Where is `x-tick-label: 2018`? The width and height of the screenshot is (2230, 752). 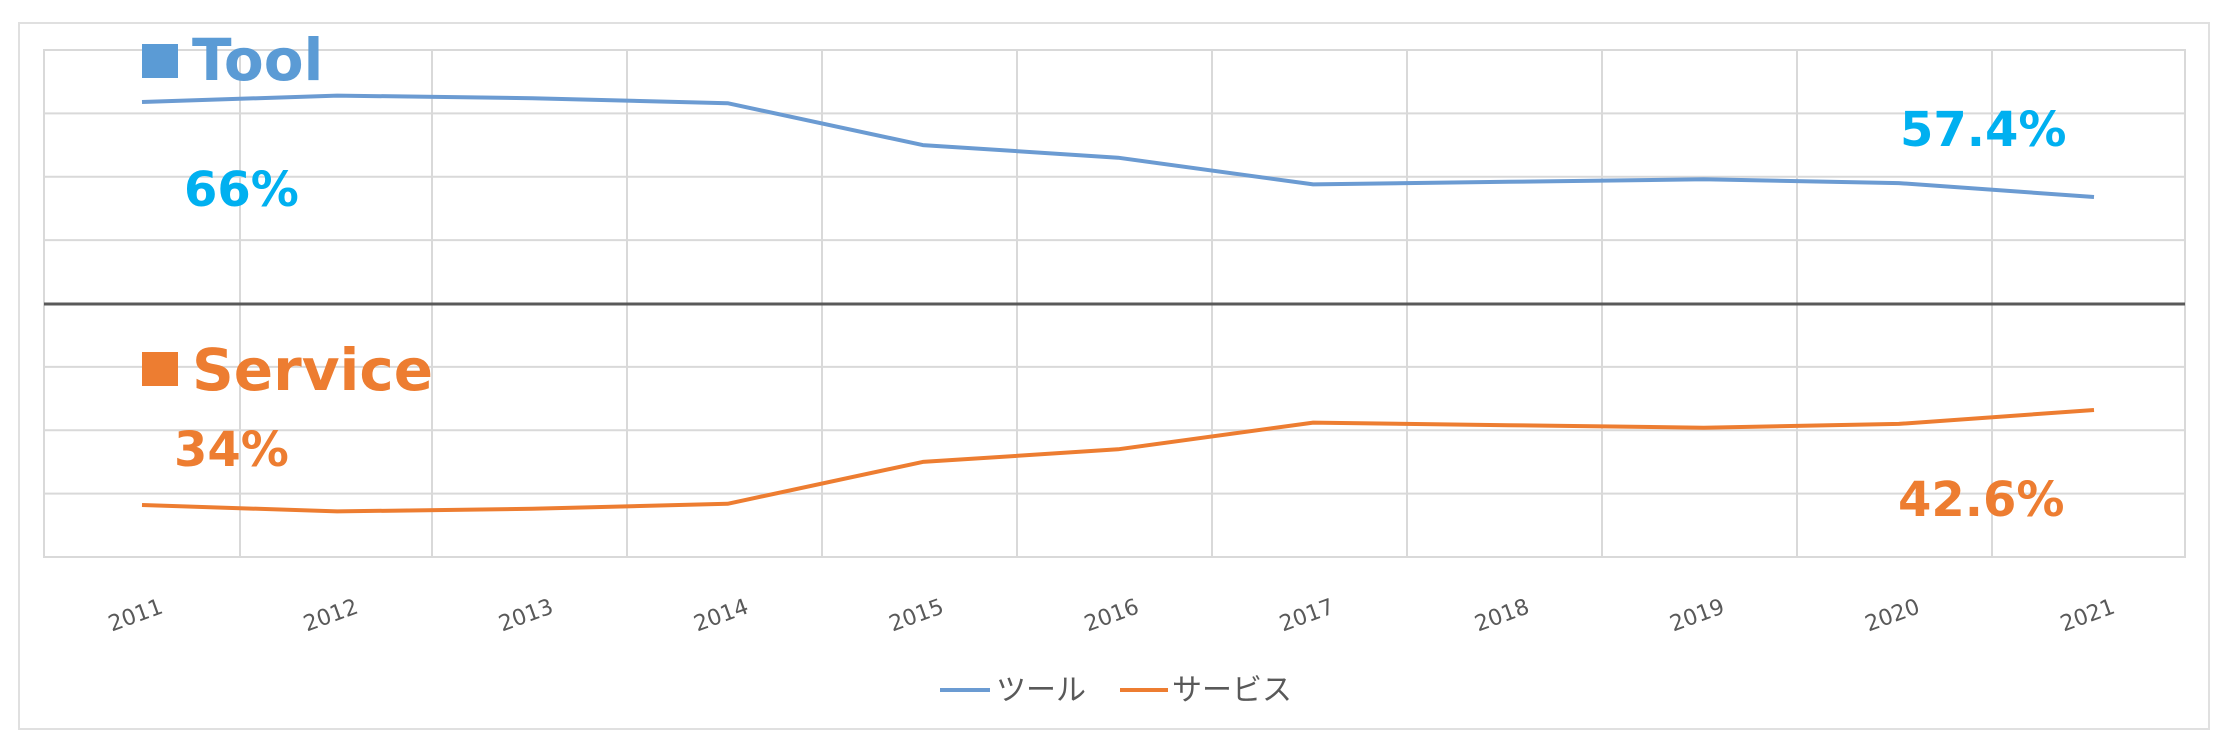
x-tick-label: 2018 is located at coordinates (1502, 616).